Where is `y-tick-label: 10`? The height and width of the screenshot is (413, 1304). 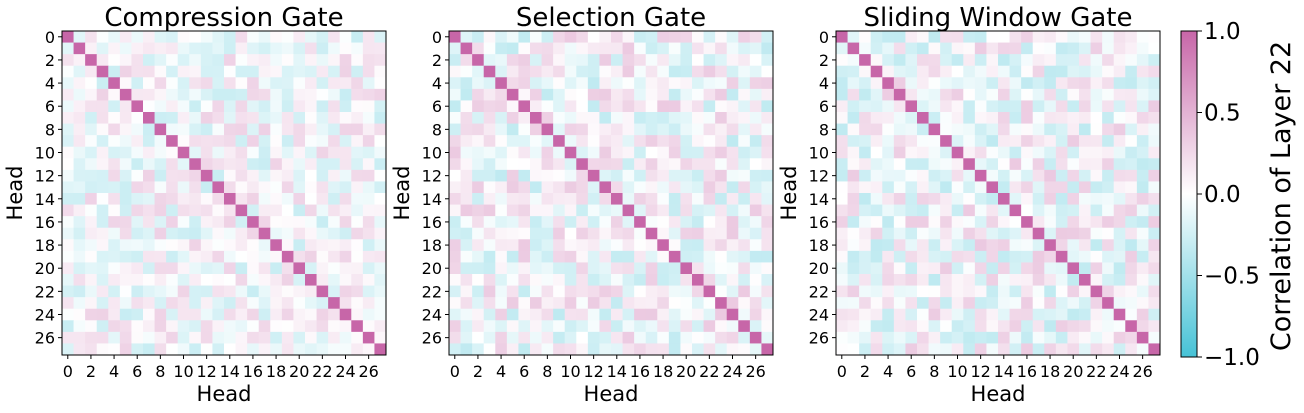
y-tick-label: 10 is located at coordinates (45, 153).